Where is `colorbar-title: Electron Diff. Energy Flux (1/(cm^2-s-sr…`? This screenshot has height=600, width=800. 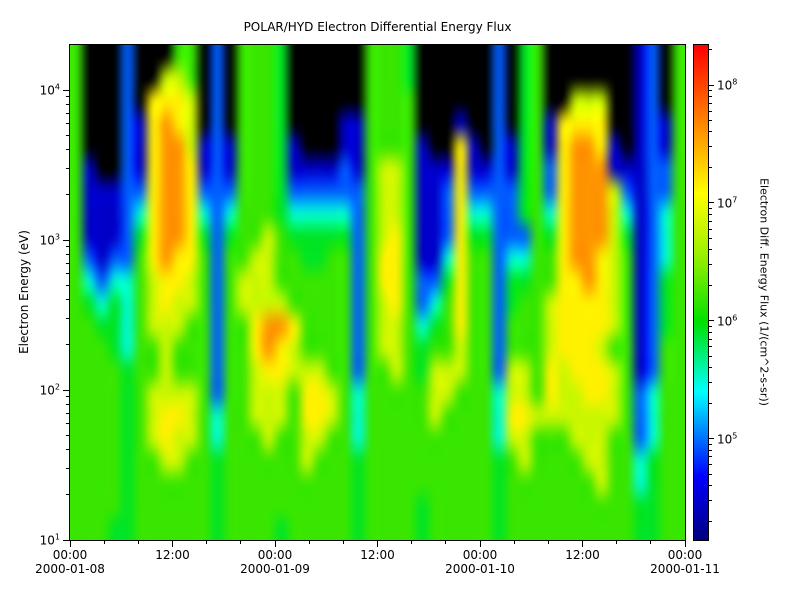
colorbar-title: Electron Diff. Energy Flux (1/(cm^2-s-sr… is located at coordinates (764, 292).